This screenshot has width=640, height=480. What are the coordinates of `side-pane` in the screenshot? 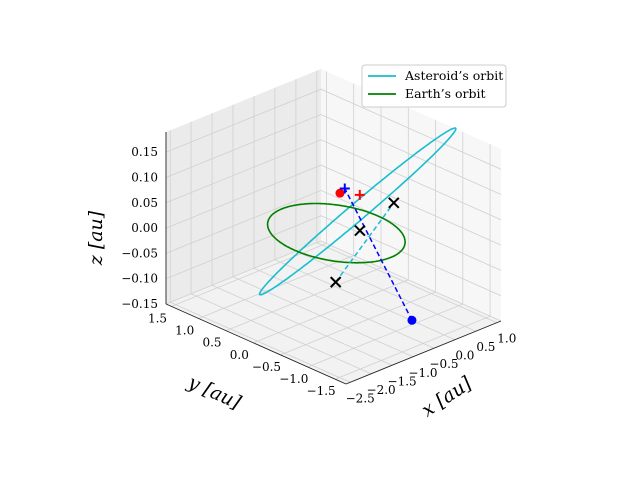 It's located at (411, 195).